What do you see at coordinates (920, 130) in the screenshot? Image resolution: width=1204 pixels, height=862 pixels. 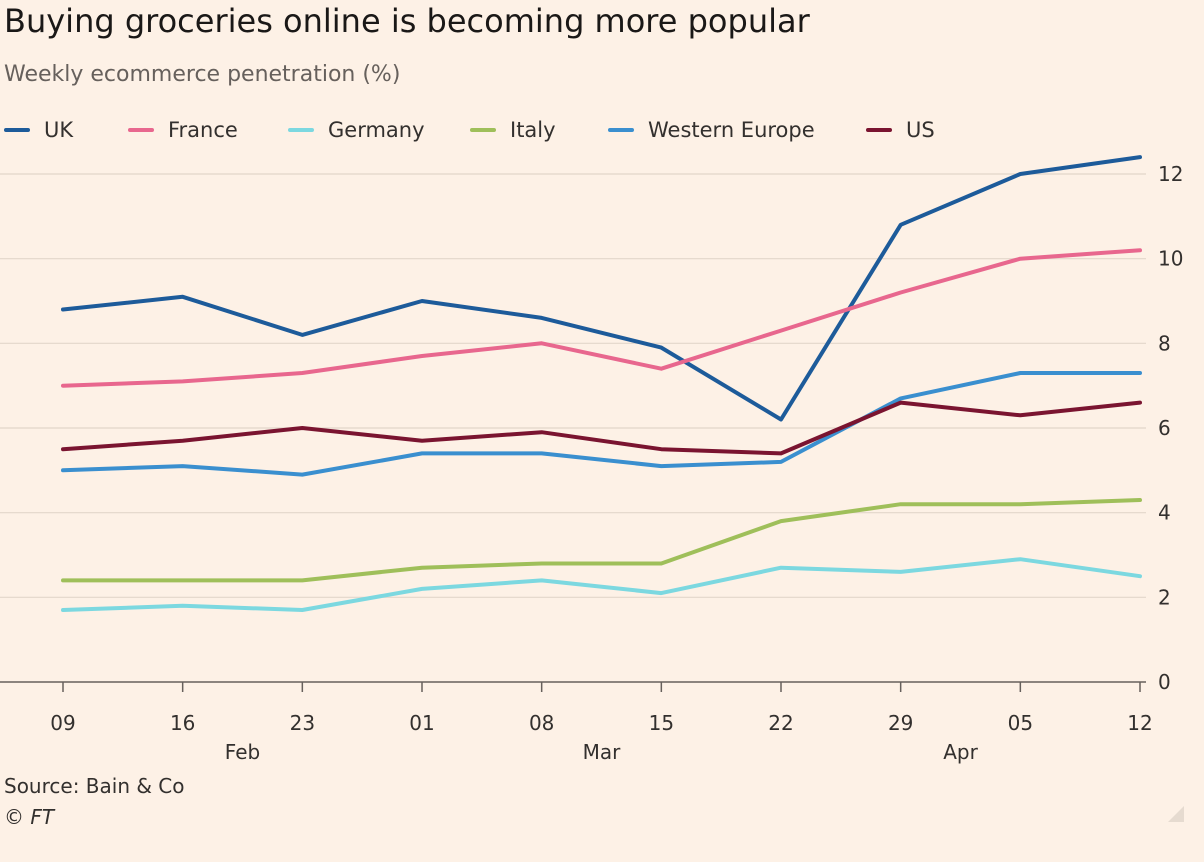 I see `legend-label: US` at bounding box center [920, 130].